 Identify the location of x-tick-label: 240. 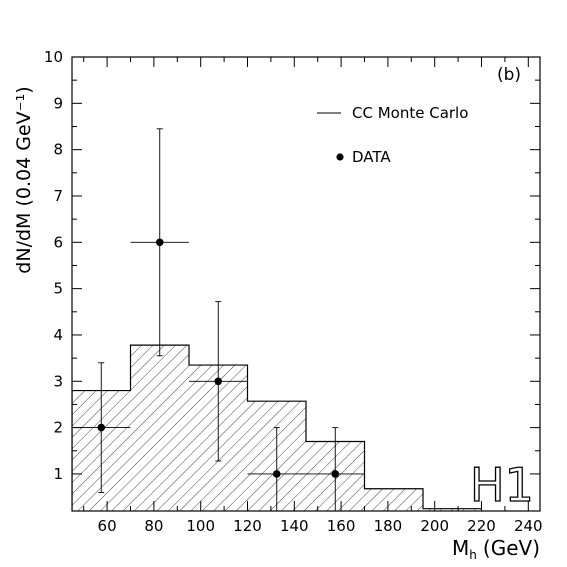
(528, 526).